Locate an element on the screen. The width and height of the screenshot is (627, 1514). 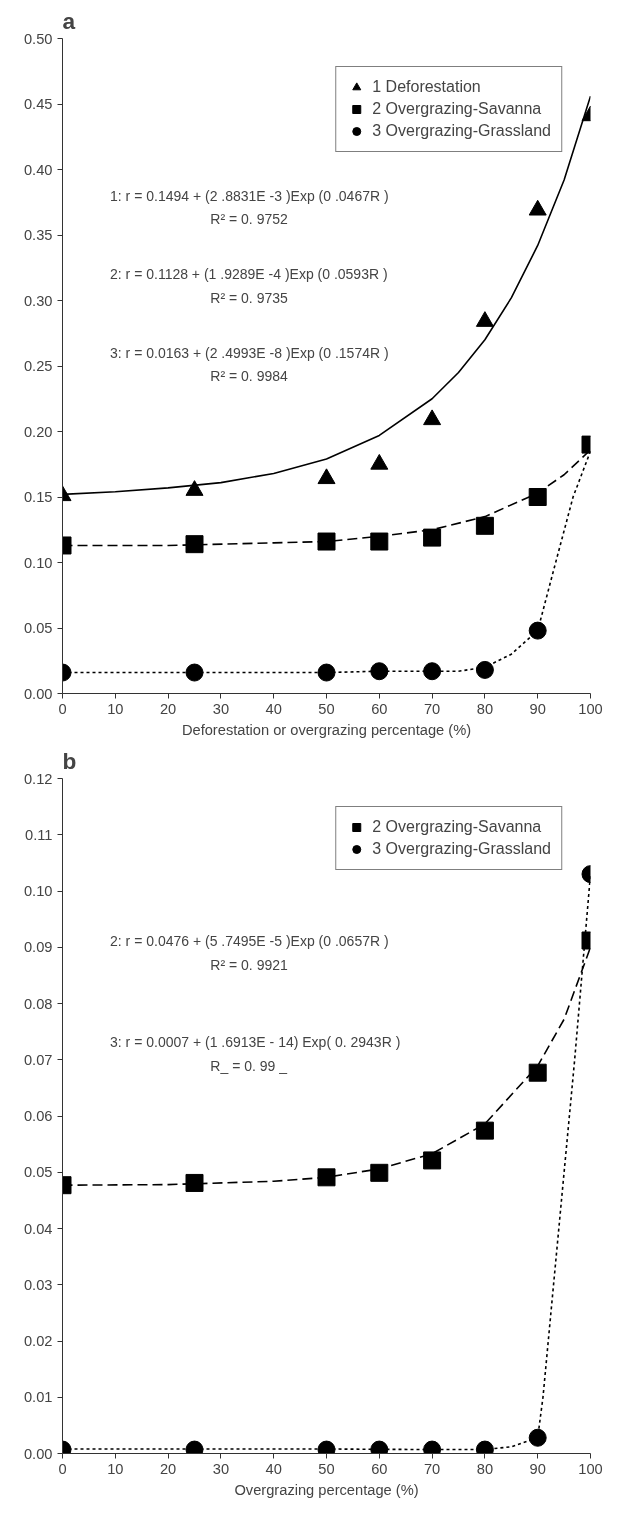
annotation: 3: r = 0.0163 + (2 .4993E -8 )Exp (0 .1574R ) is located at coordinates (249, 352).